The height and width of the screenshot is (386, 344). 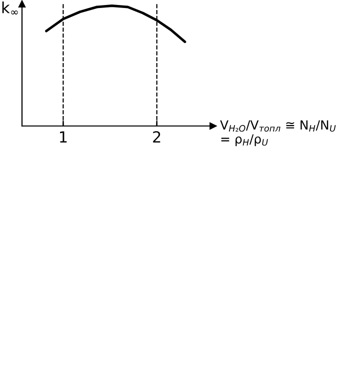 What do you see at coordinates (63, 136) in the screenshot?
I see `x-tick-label: 1` at bounding box center [63, 136].